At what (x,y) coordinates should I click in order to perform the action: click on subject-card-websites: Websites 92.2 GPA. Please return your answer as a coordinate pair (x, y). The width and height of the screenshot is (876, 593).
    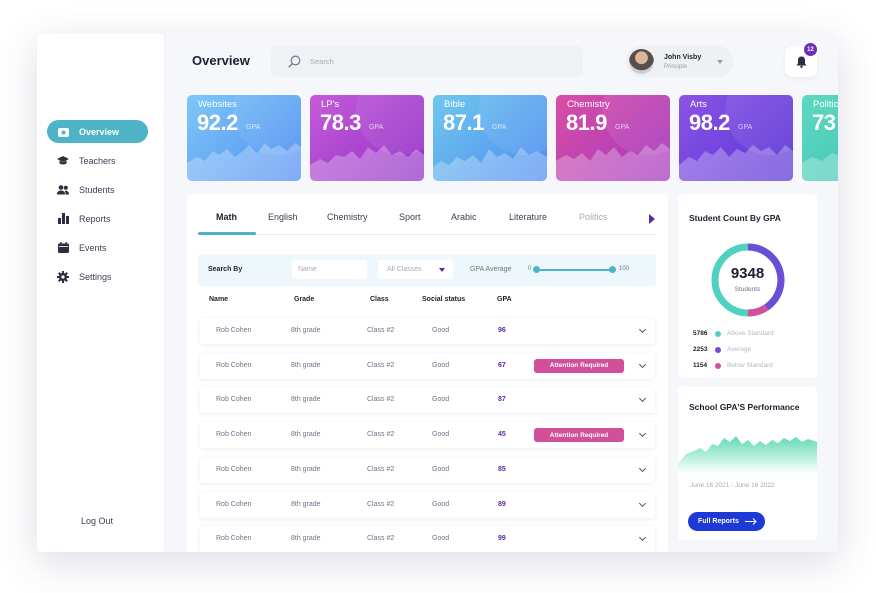
    Looking at the image, I should click on (244, 138).